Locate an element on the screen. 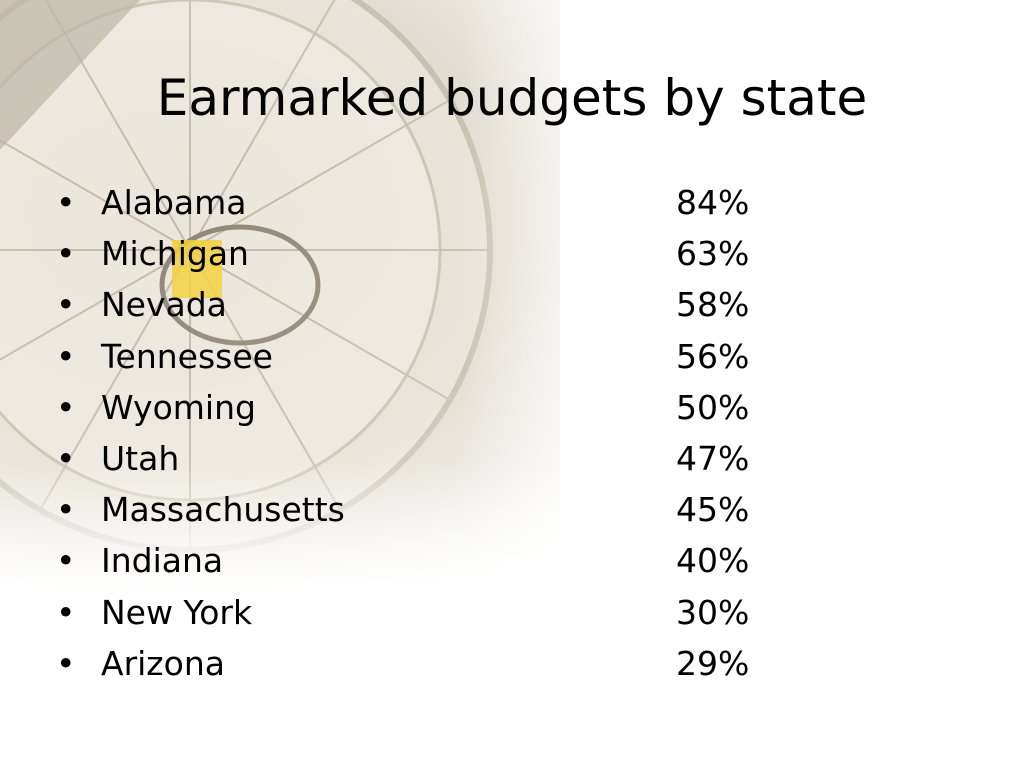  list-item: • Nevada 58% is located at coordinates (436, 304).